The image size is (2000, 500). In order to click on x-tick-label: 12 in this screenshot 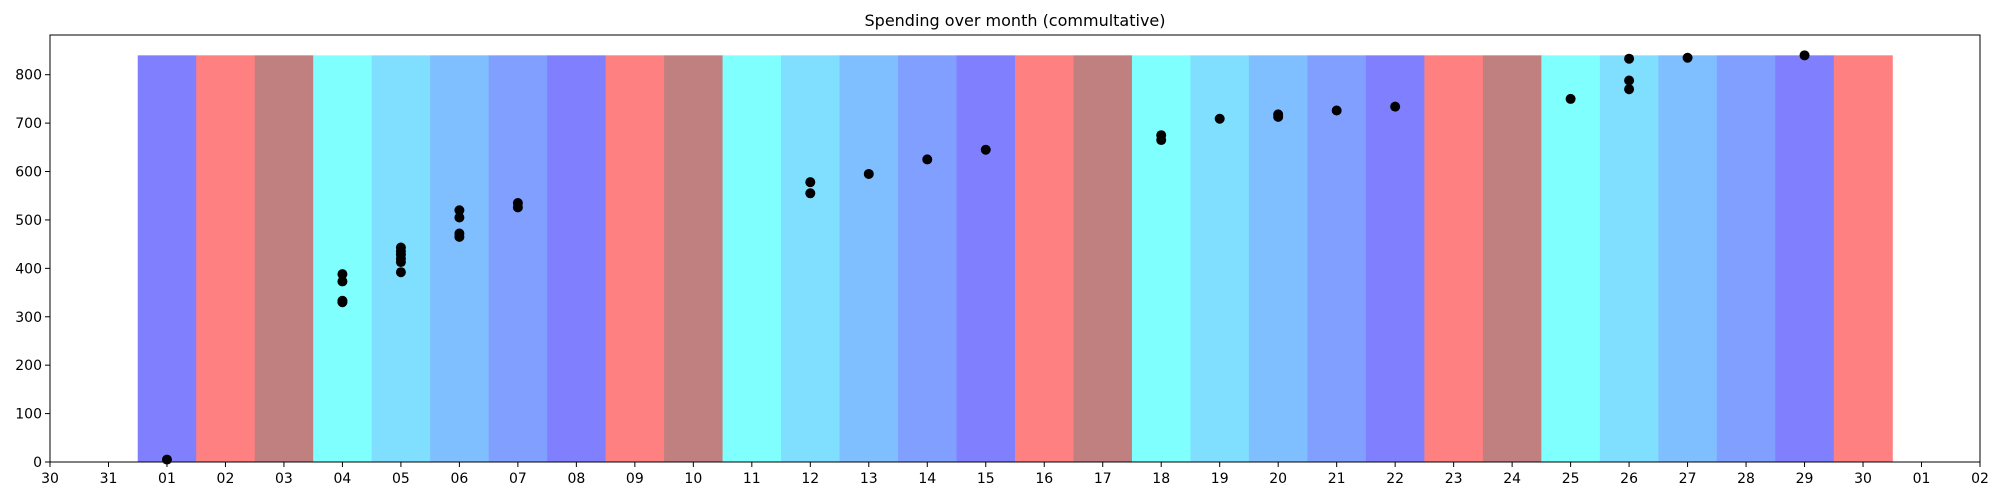, I will do `click(810, 479)`.